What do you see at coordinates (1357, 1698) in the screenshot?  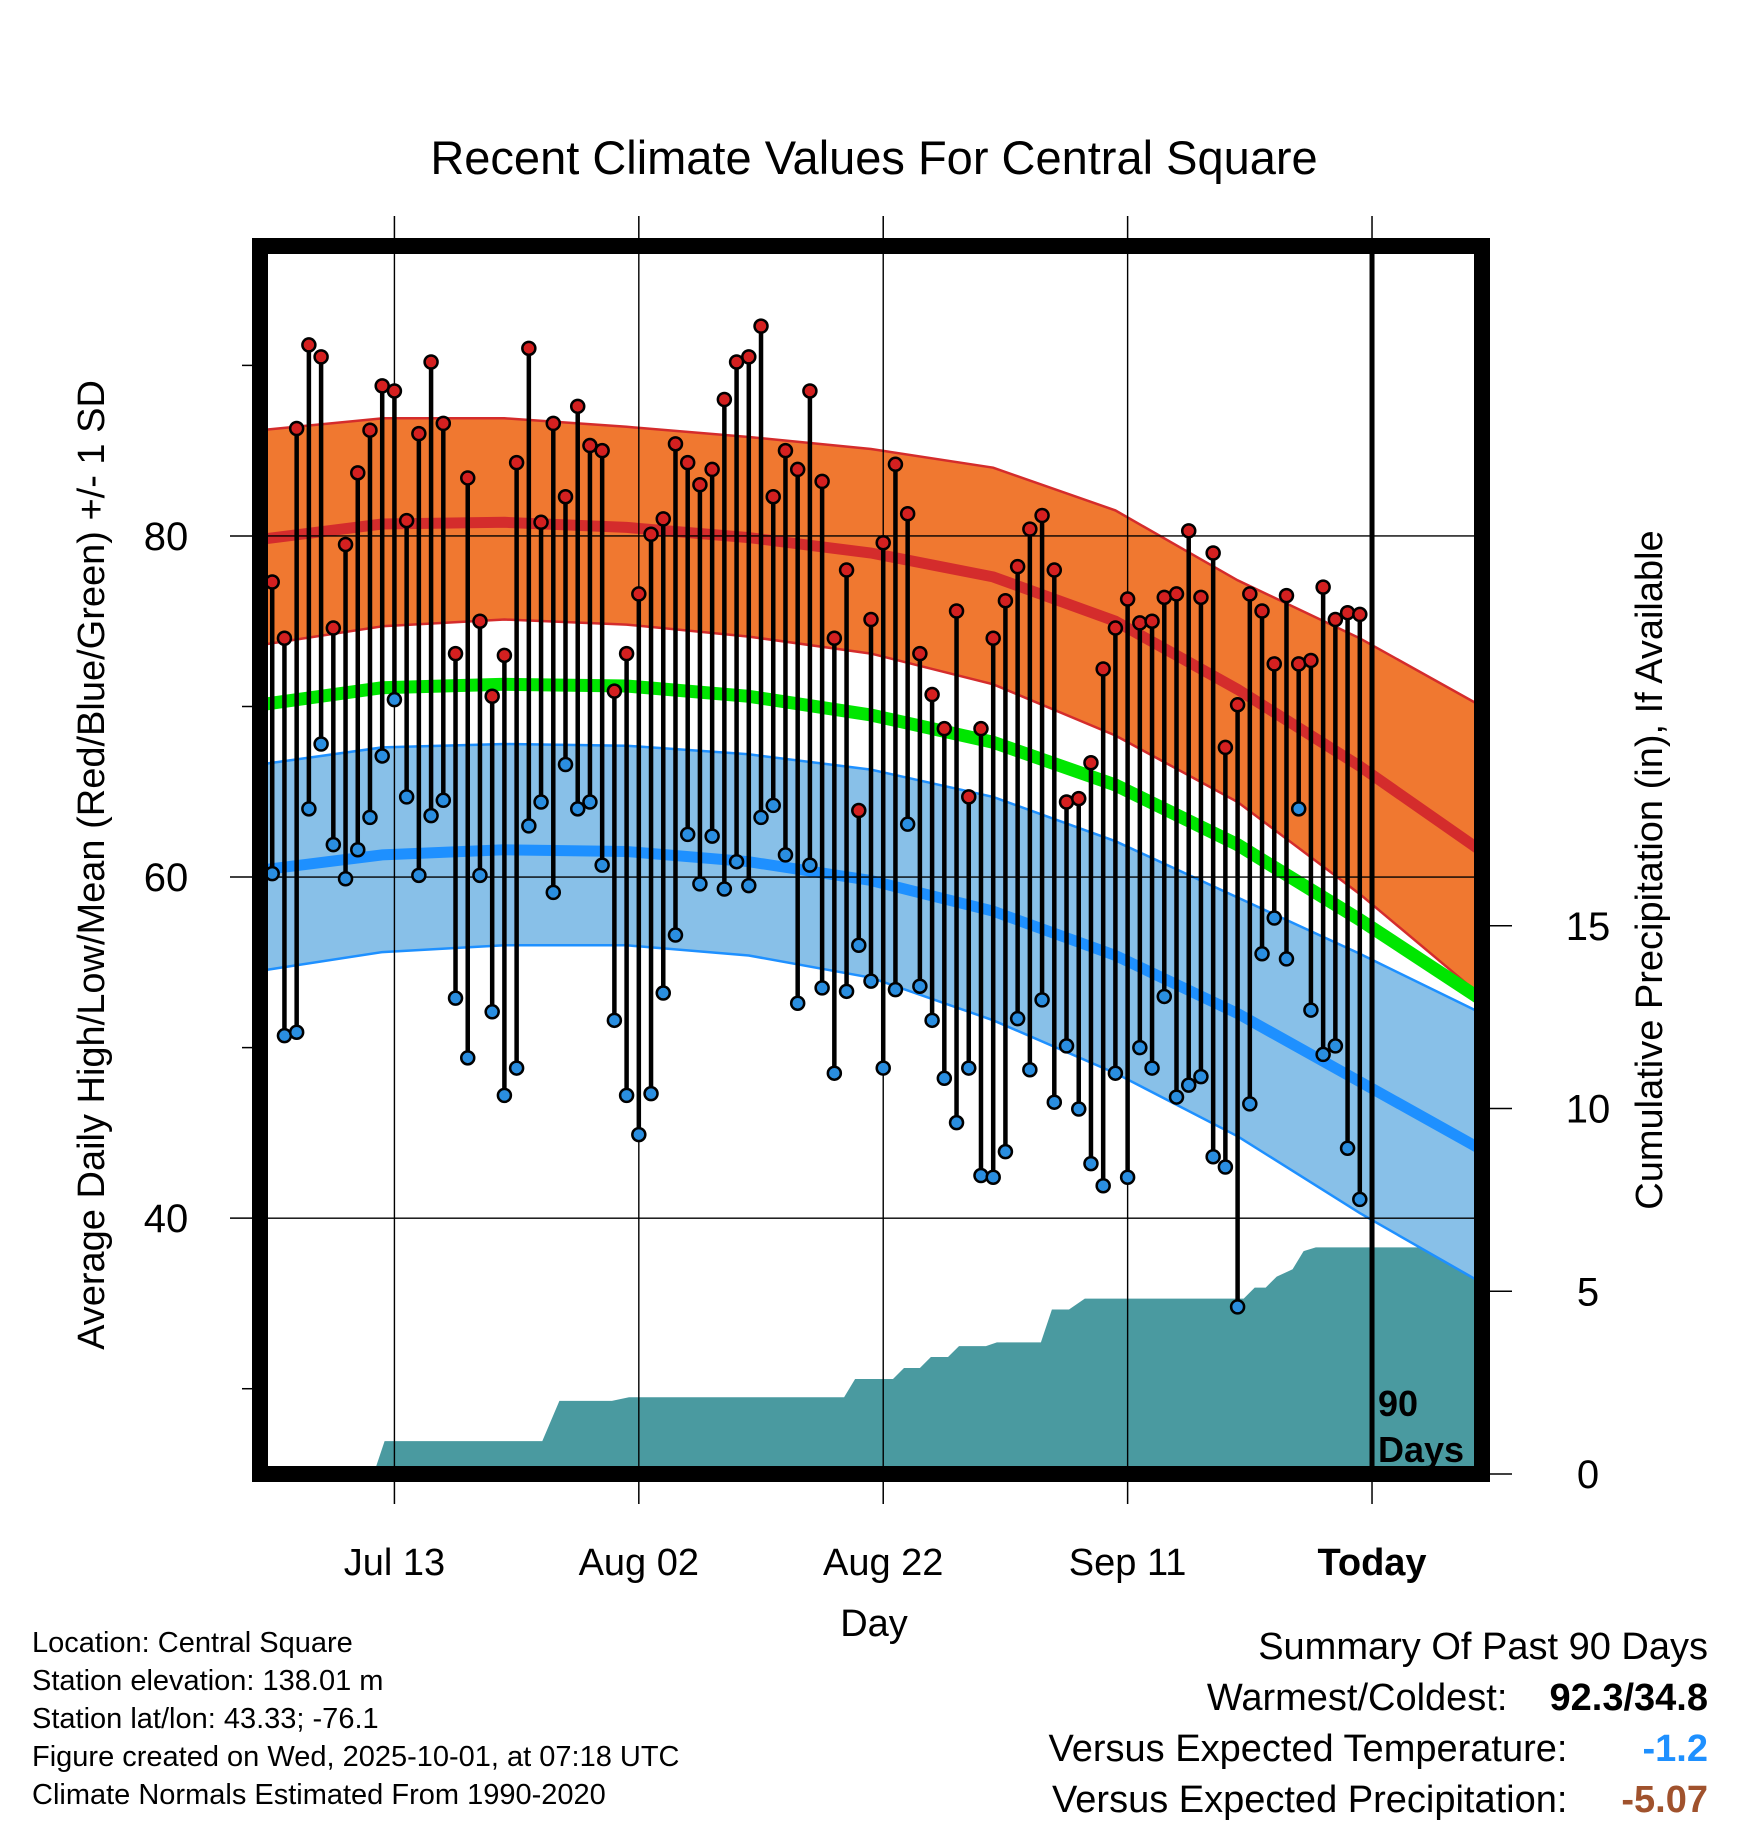 I see `warmest-coldest-label: Warmest/Coldest:` at bounding box center [1357, 1698].